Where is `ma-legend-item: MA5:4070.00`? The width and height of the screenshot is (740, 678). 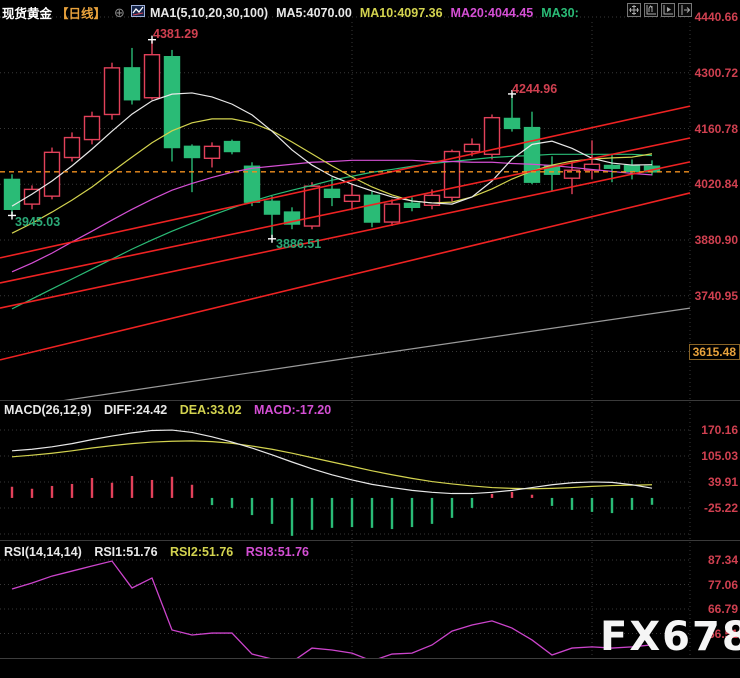
ma-legend-item: MA5:4070.00 is located at coordinates (314, 12).